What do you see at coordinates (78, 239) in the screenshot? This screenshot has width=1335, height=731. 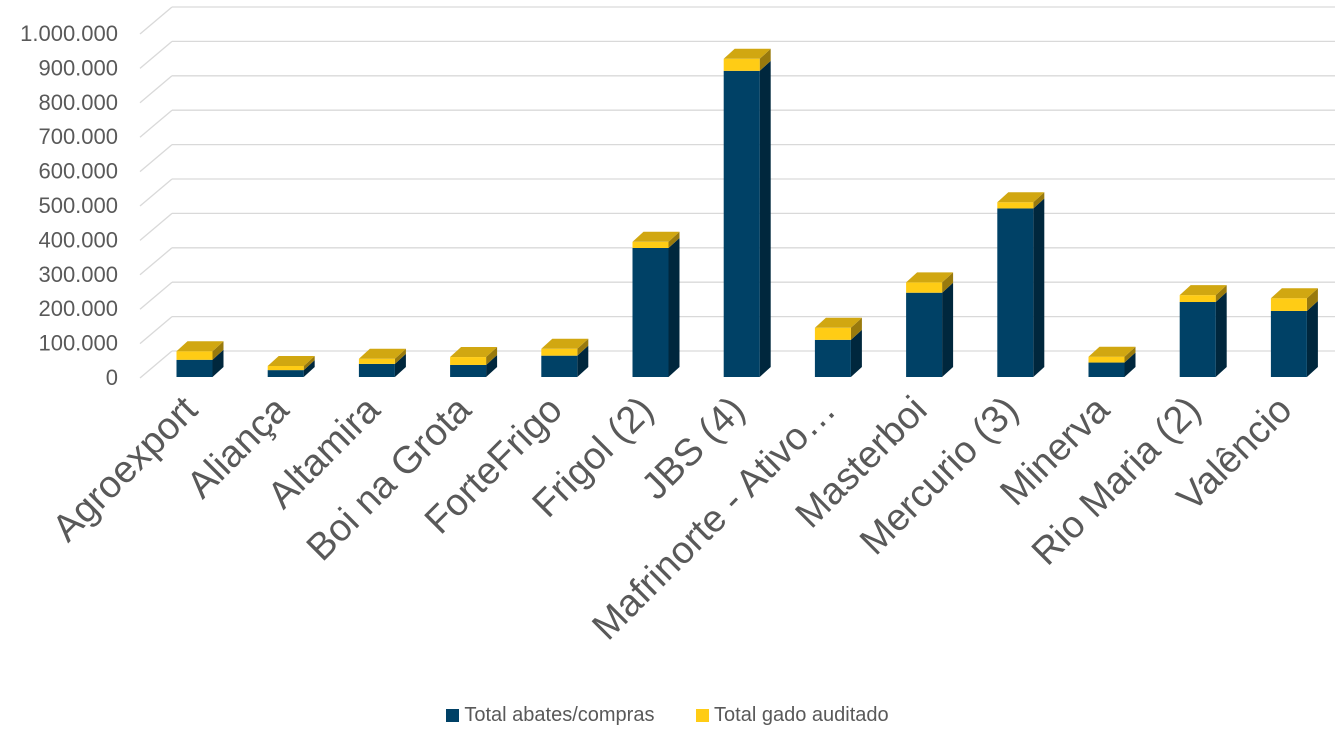 I see `y-tick-label: 400.000` at bounding box center [78, 239].